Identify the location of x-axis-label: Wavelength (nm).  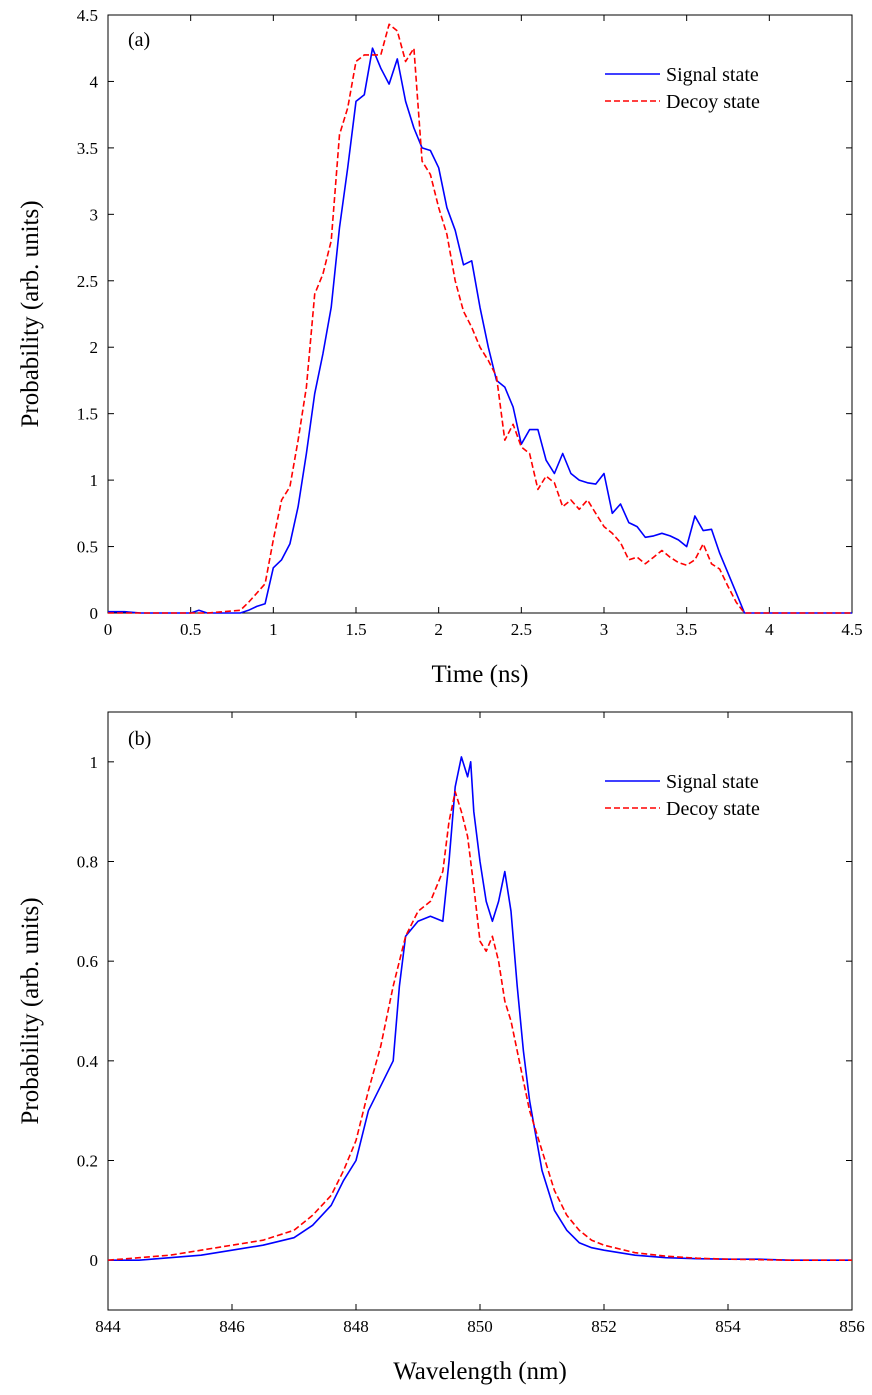
(480, 1371).